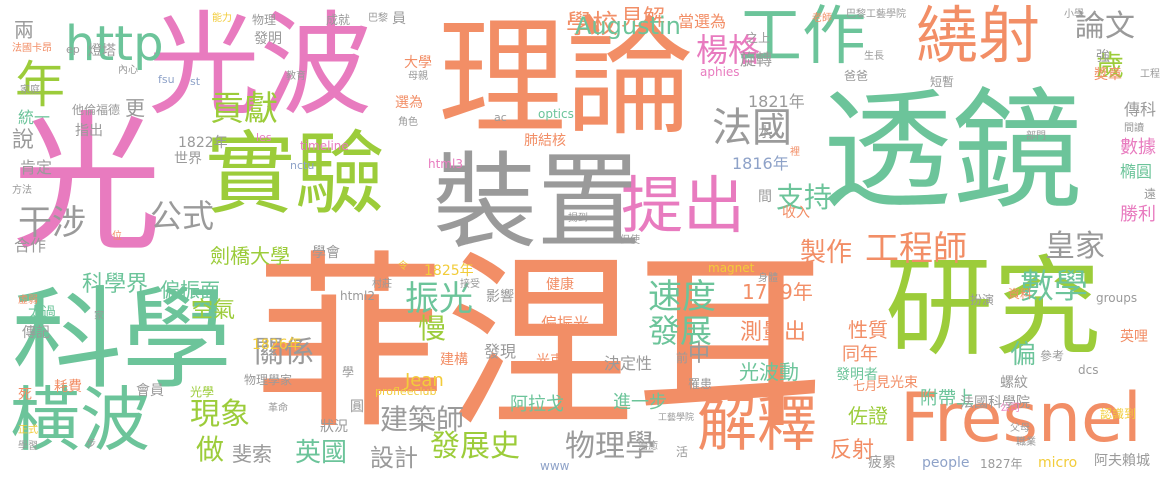 This screenshot has height=482, width=1175. Describe the element at coordinates (868, 416) in the screenshot. I see `word-zuo-zheng: 佐證` at that location.